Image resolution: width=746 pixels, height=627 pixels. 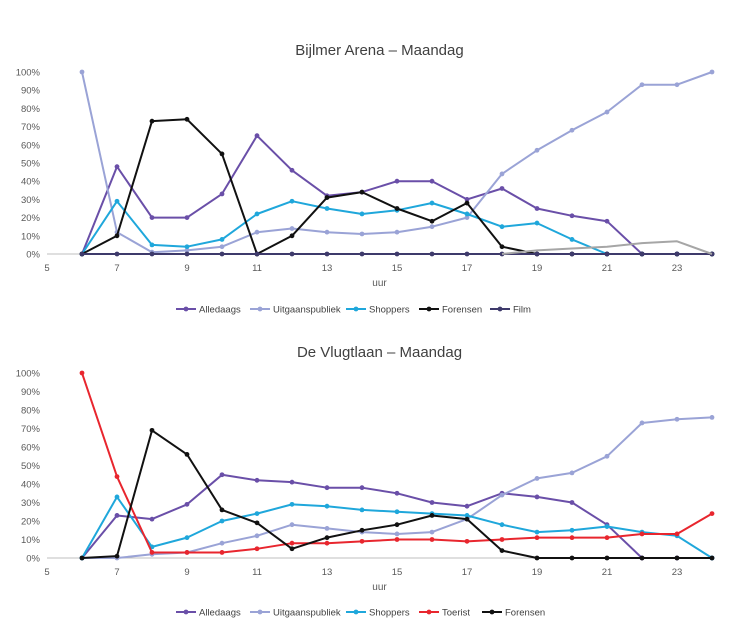 What do you see at coordinates (456, 613) in the screenshot?
I see `legend-label: Toerist` at bounding box center [456, 613].